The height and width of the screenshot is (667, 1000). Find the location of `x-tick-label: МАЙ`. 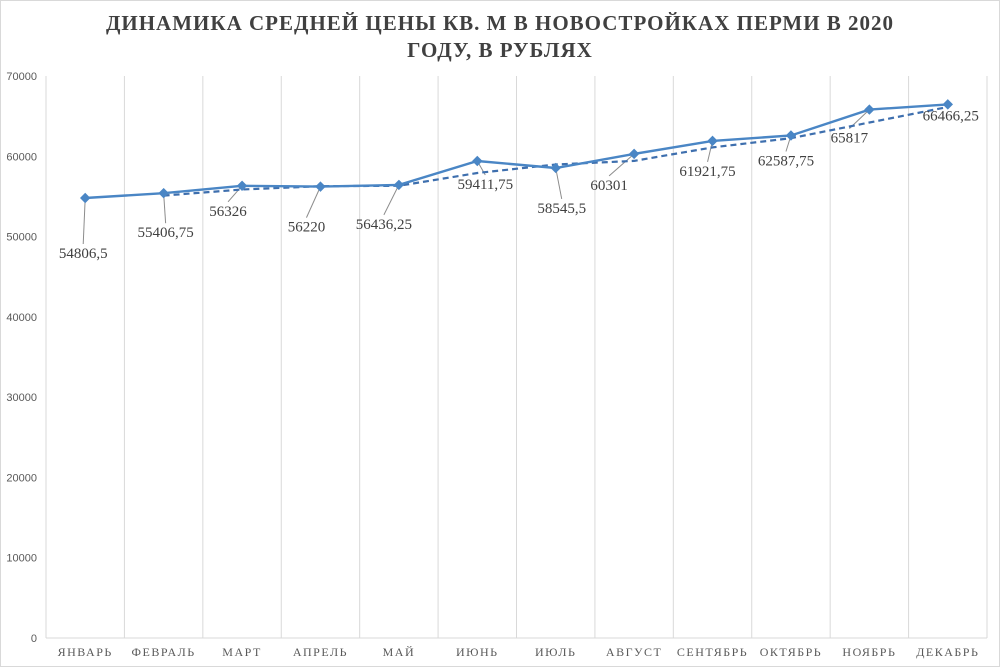

x-tick-label: МАЙ is located at coordinates (399, 652).